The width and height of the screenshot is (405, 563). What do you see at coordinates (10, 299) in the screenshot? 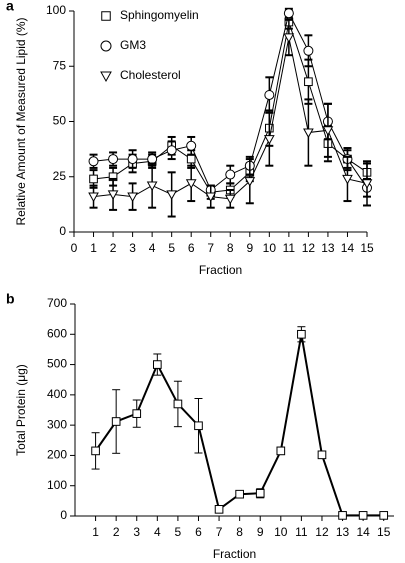
I see `panel-label: b` at bounding box center [10, 299].